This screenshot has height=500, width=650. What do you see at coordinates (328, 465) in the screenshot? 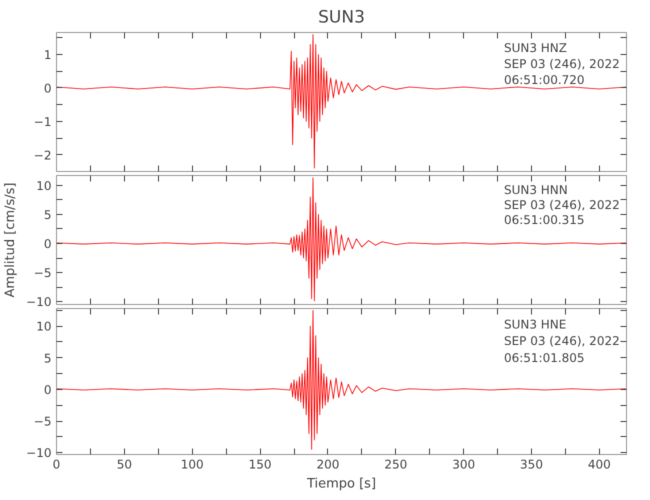
I see `x-tick-label: 200` at bounding box center [328, 465].